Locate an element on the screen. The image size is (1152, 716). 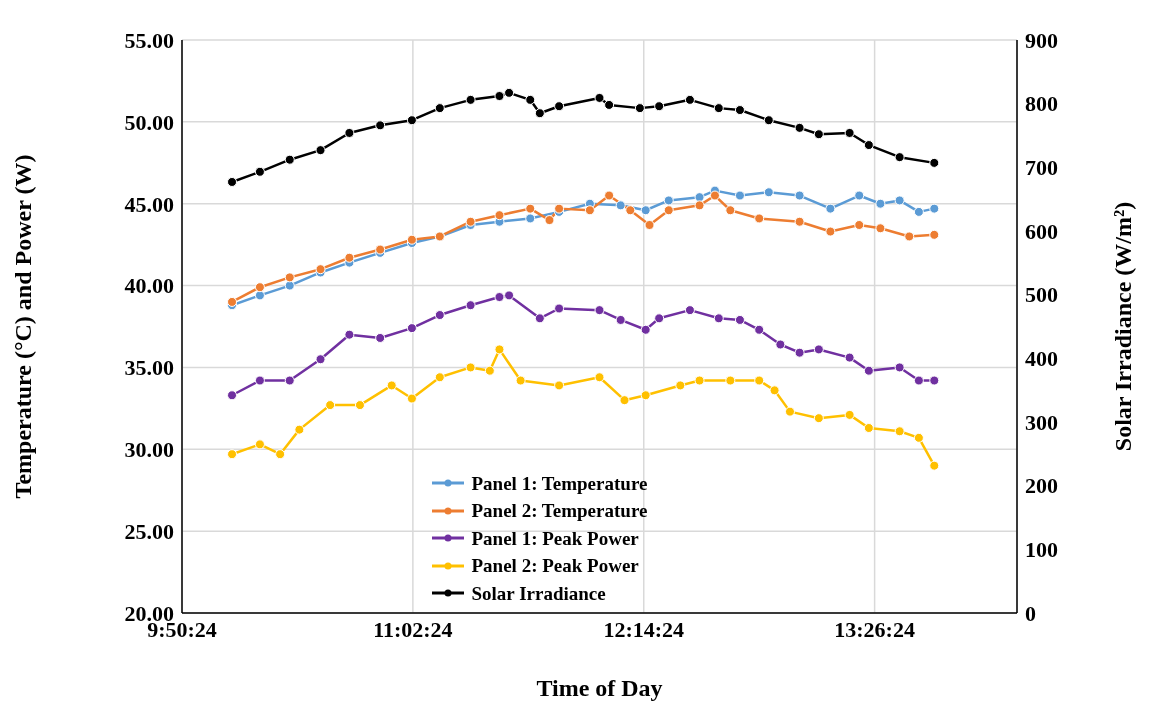
y-tick-label: 30.00 is located at coordinates (149, 450).